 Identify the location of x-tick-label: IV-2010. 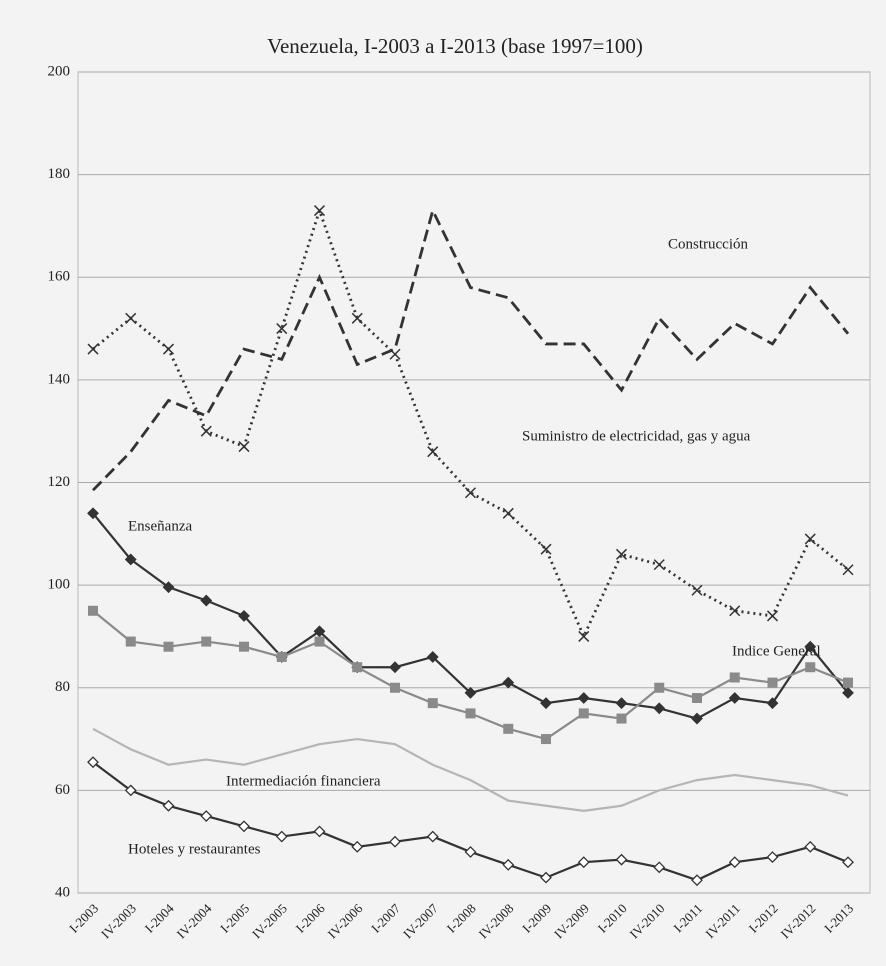
(647, 921).